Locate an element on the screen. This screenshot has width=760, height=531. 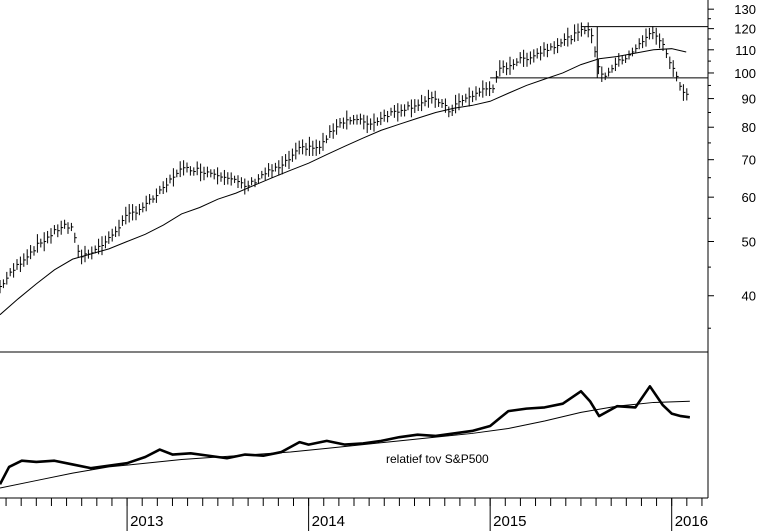
price-tick-label: 120 is located at coordinates (745, 29).